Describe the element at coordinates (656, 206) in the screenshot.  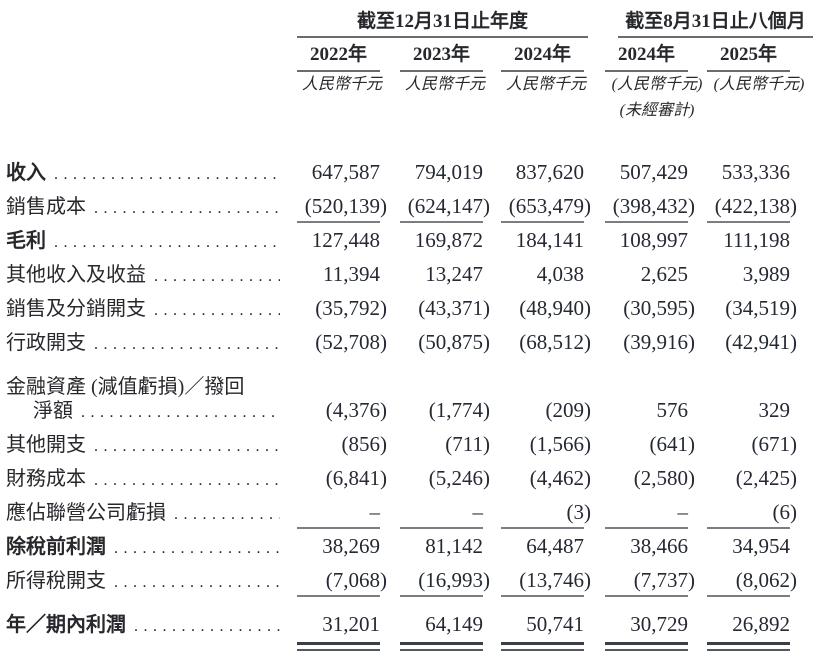
I see `value-cell: (398,432)` at that location.